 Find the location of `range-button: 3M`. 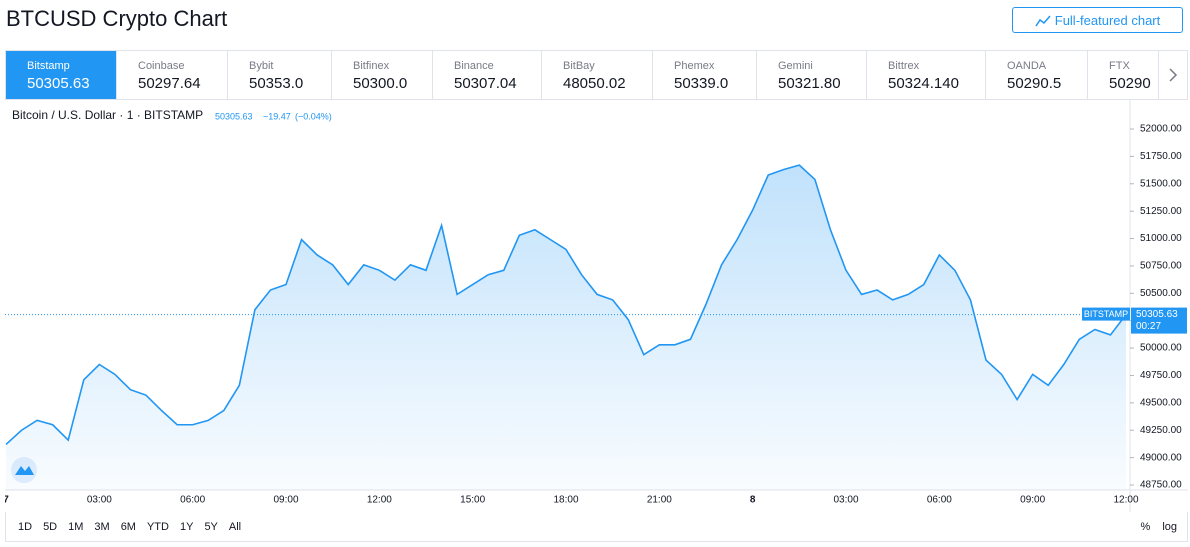

range-button: 3M is located at coordinates (102, 527).